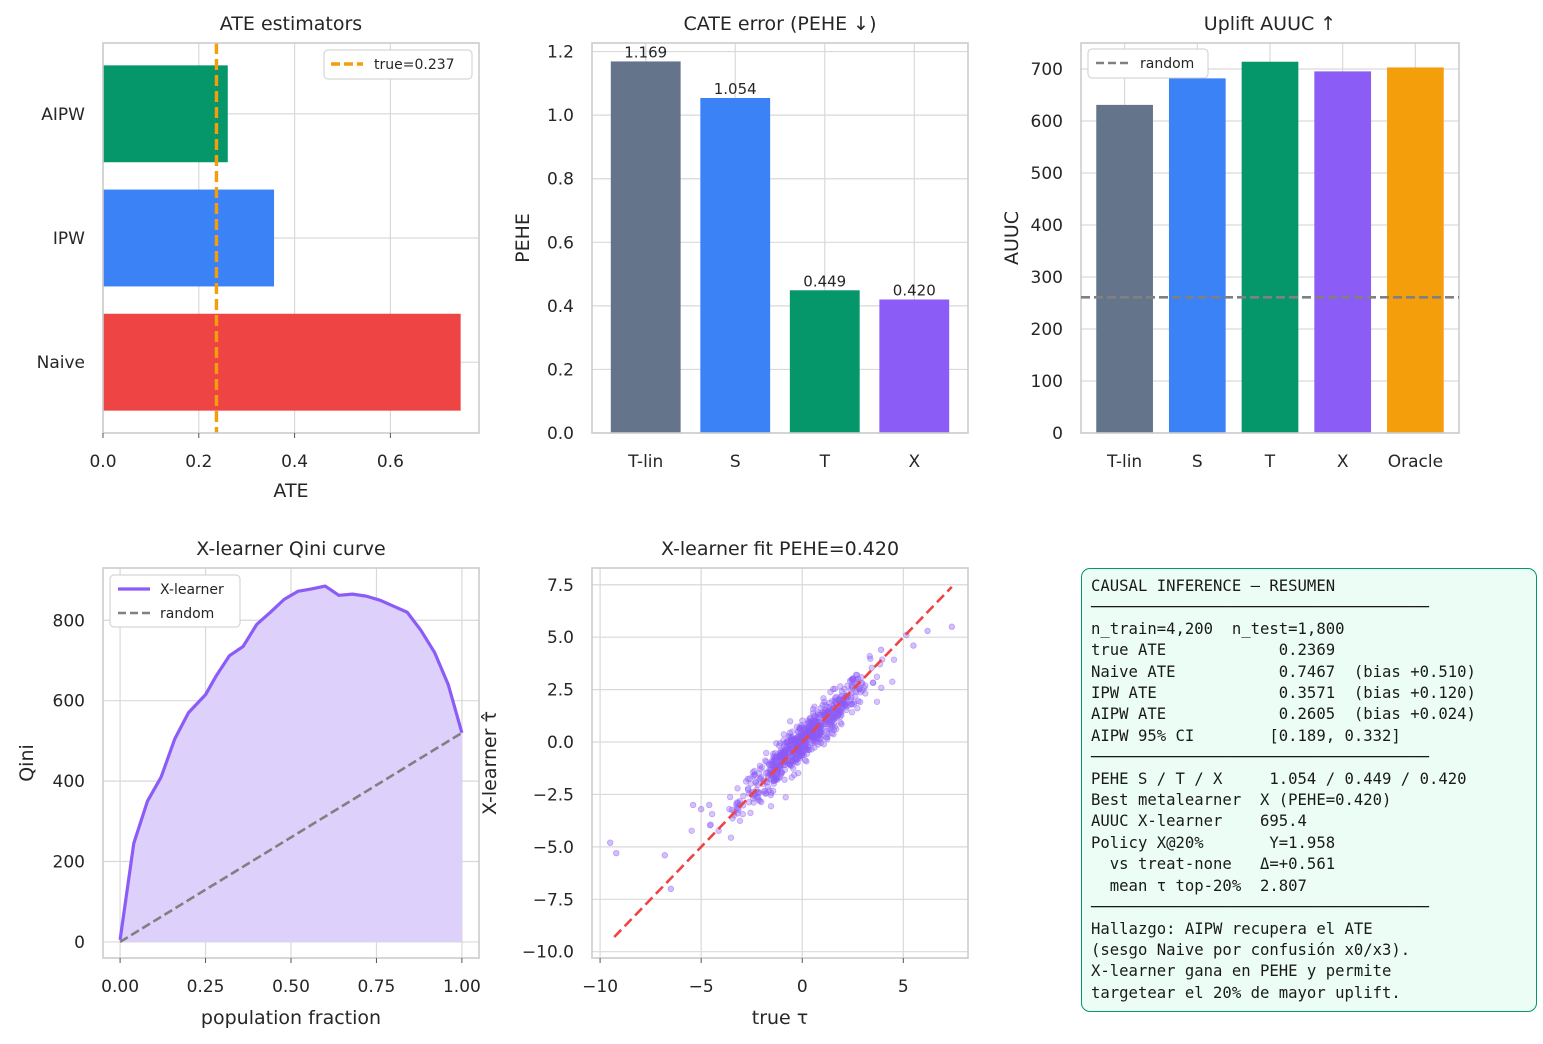 The width and height of the screenshot is (1543, 1044). I want to click on auuc-bar-t, so click(1270, 247).